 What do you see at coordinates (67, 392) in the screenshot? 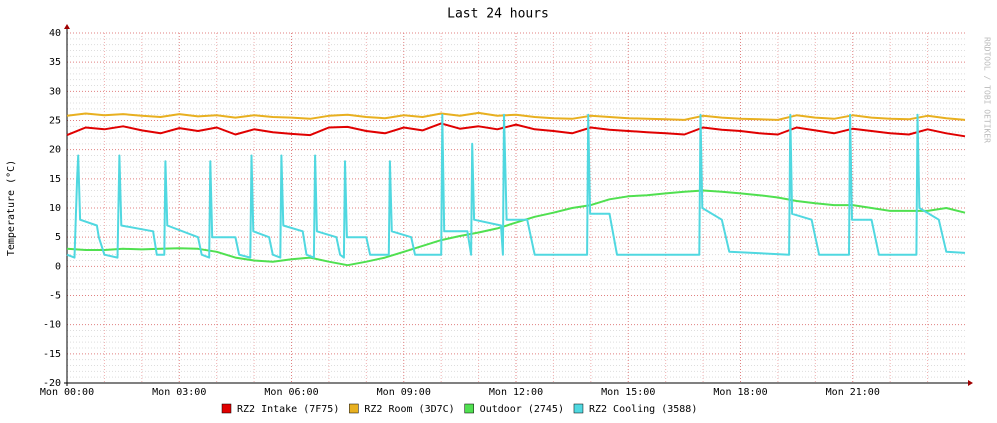
I see `x-tick-label: Mon 00:00` at bounding box center [67, 392].